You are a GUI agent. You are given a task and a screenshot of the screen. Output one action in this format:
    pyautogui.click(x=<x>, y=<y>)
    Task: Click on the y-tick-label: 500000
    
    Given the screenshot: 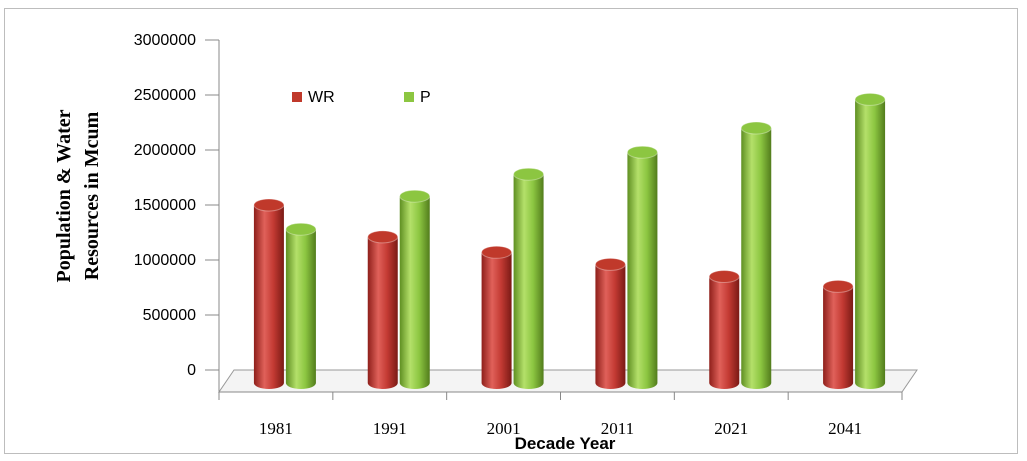 What is the action you would take?
    pyautogui.click(x=169, y=315)
    